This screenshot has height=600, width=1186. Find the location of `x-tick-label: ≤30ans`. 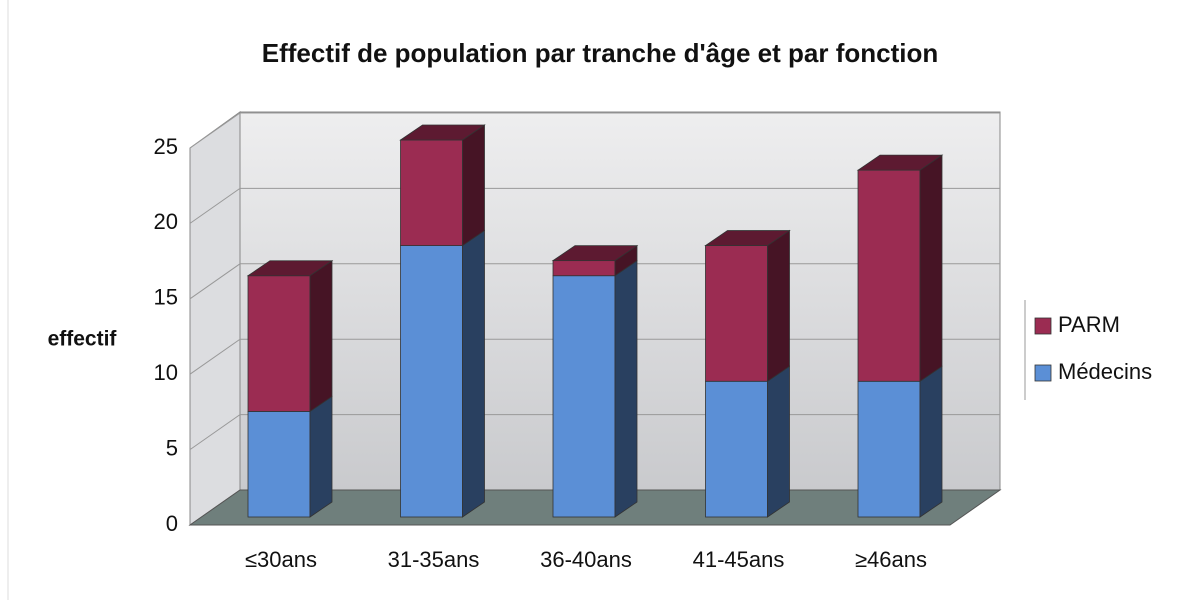

x-tick-label: ≤30ans is located at coordinates (281, 559).